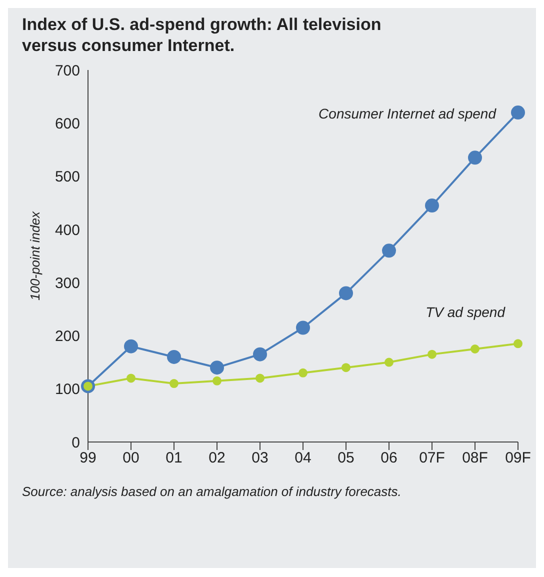  Describe the element at coordinates (76, 443) in the screenshot. I see `y-tick-label: 0` at that location.